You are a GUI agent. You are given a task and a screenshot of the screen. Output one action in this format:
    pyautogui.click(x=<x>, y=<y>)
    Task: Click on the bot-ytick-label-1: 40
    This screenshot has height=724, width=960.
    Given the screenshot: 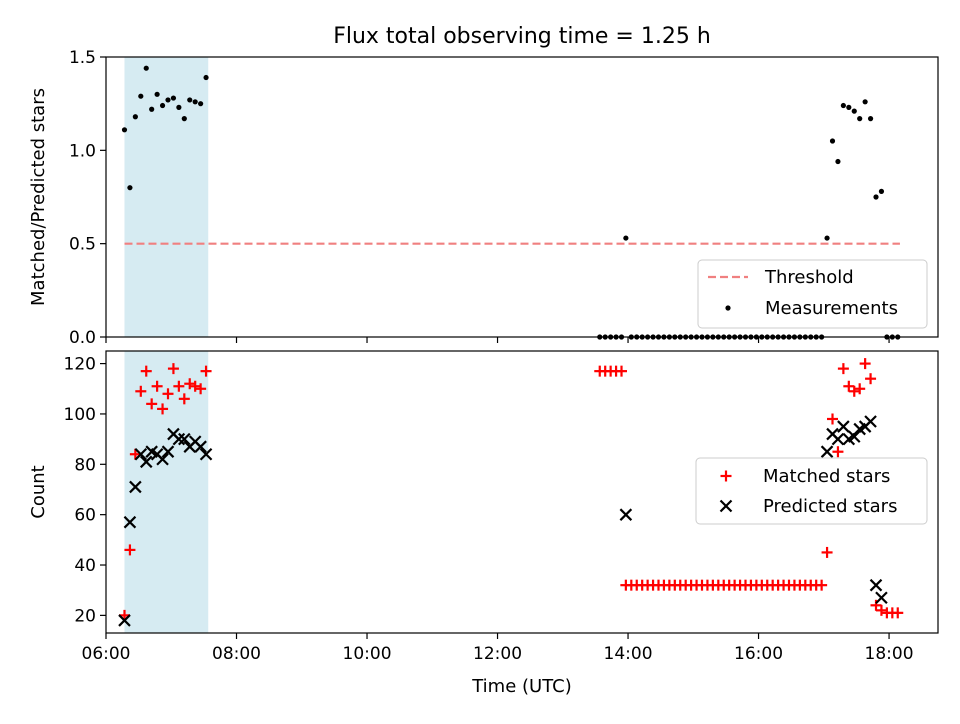 What is the action you would take?
    pyautogui.click(x=85, y=566)
    